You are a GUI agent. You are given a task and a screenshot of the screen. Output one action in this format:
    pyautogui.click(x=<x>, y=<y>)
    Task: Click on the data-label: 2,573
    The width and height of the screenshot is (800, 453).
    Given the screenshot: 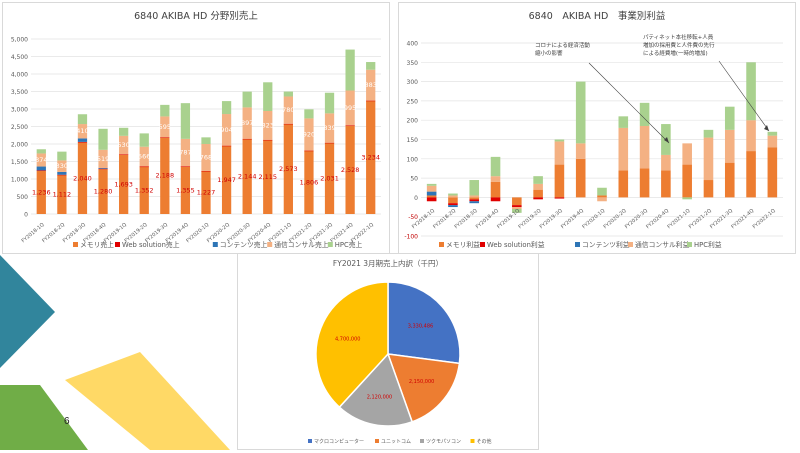 What is the action you would take?
    pyautogui.click(x=288, y=169)
    